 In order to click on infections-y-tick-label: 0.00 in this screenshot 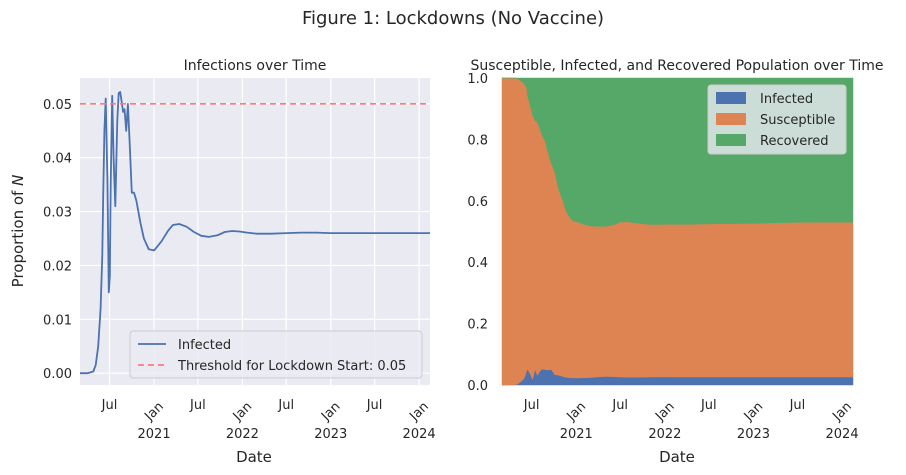, I will do `click(57, 374)`.